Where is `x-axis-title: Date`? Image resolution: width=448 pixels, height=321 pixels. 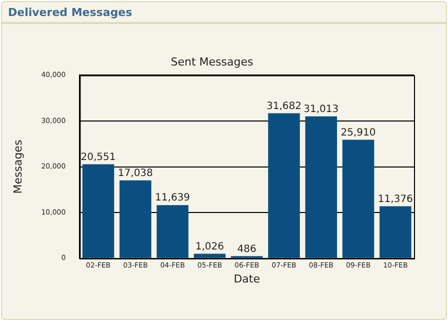
x-axis-title: Date is located at coordinates (247, 279).